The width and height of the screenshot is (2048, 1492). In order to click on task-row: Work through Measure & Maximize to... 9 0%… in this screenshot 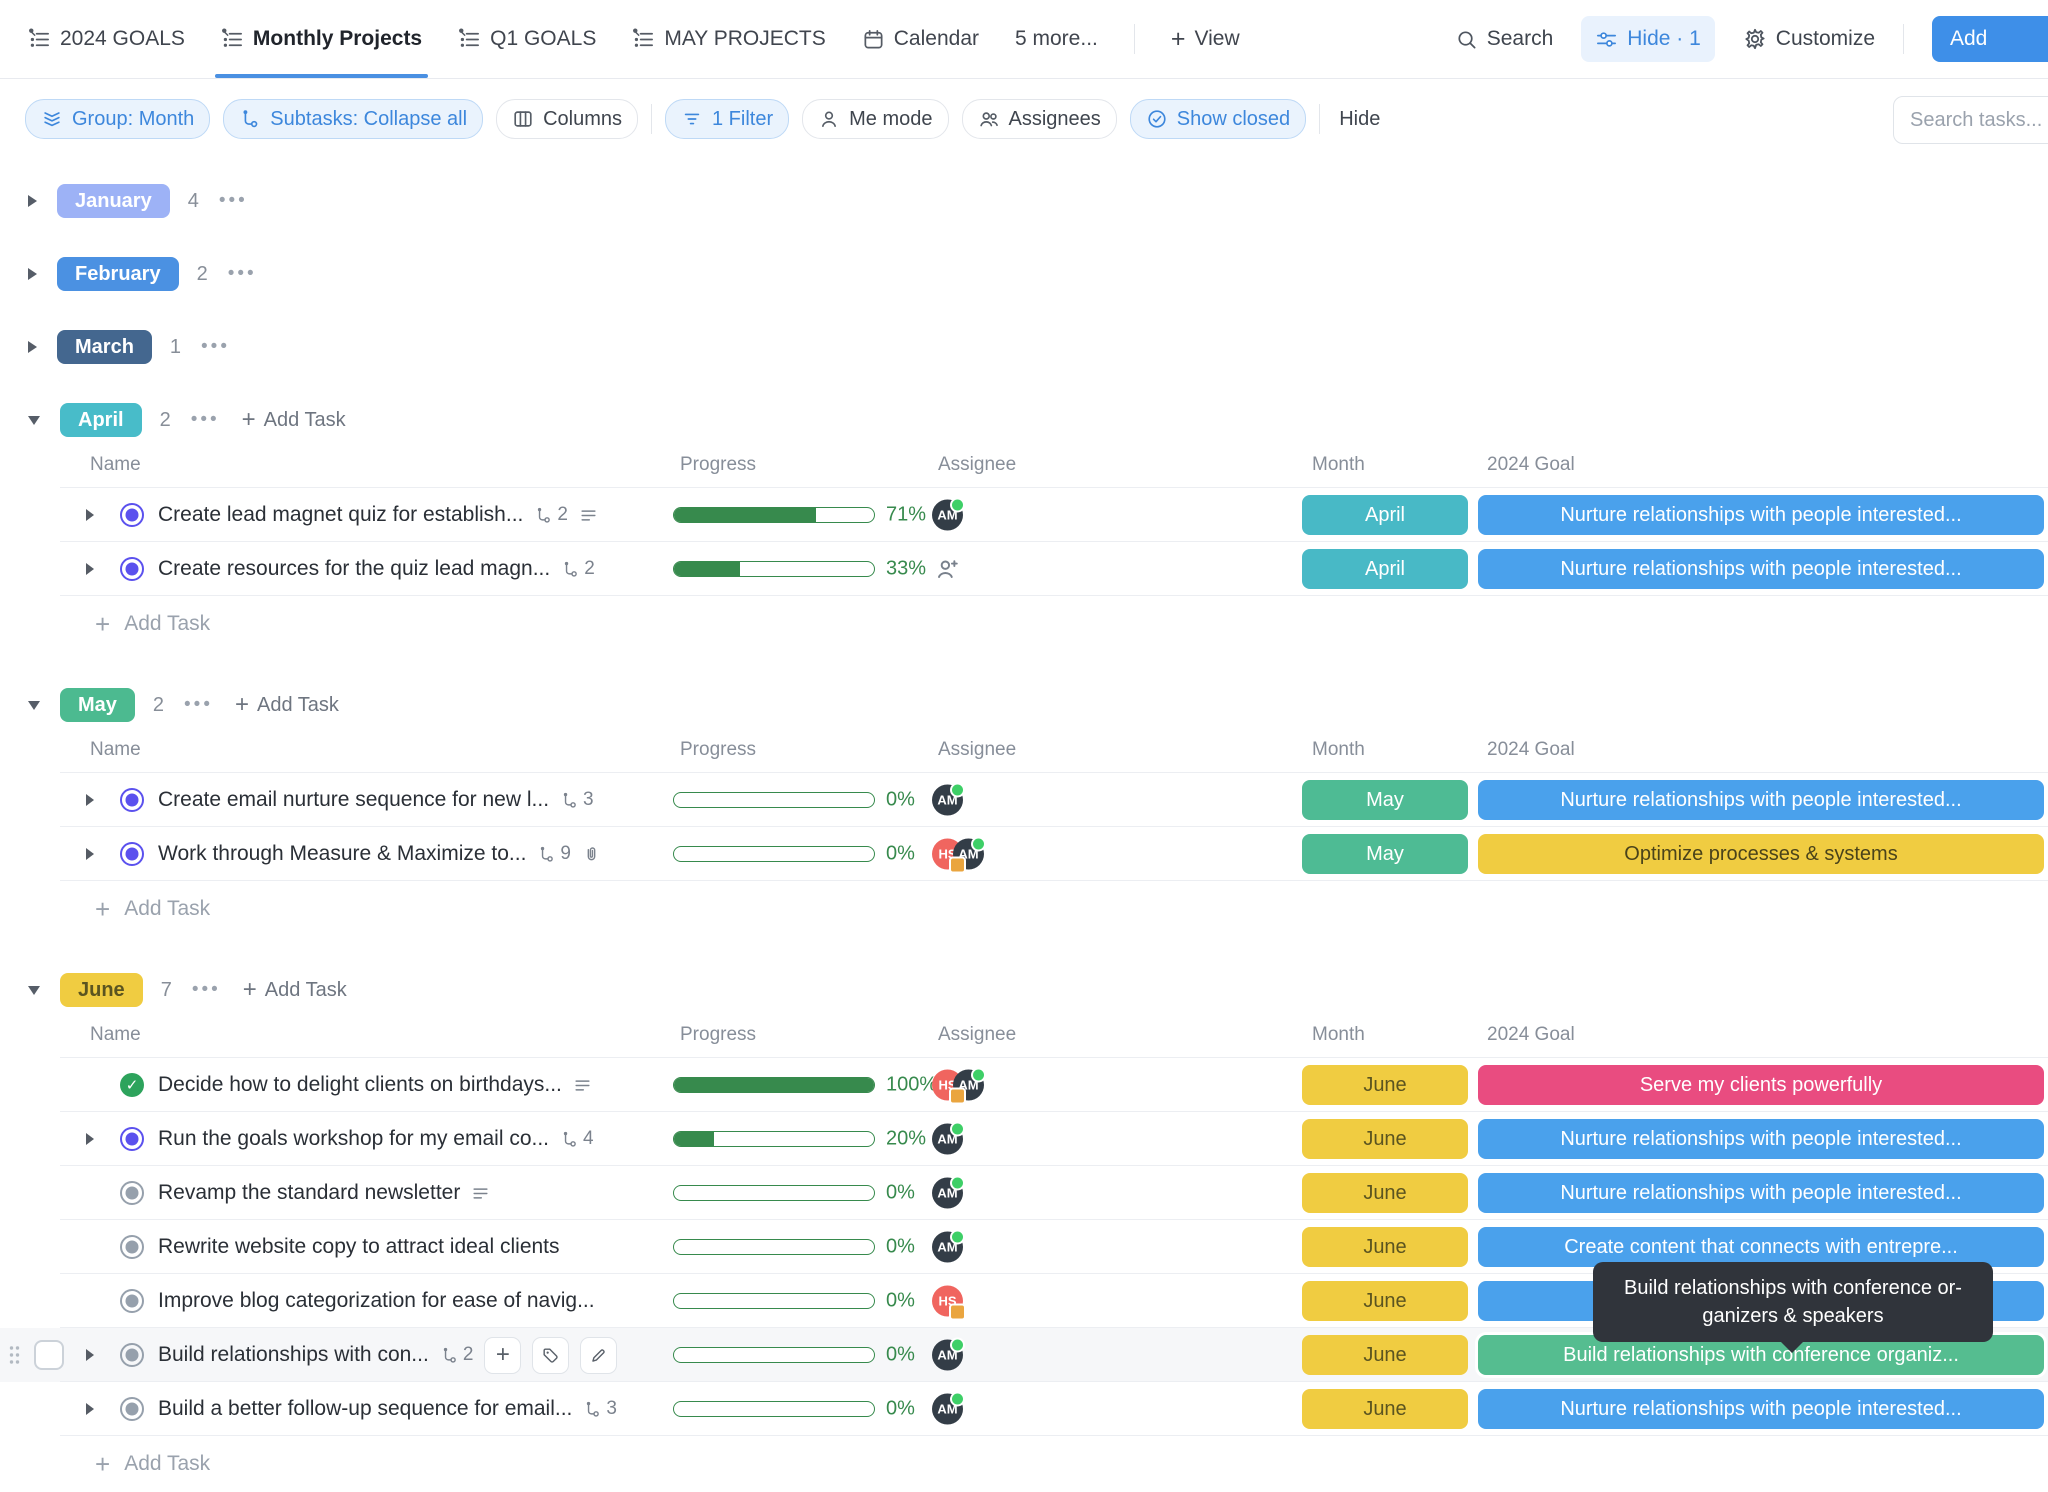, I will do `click(1024, 854)`.